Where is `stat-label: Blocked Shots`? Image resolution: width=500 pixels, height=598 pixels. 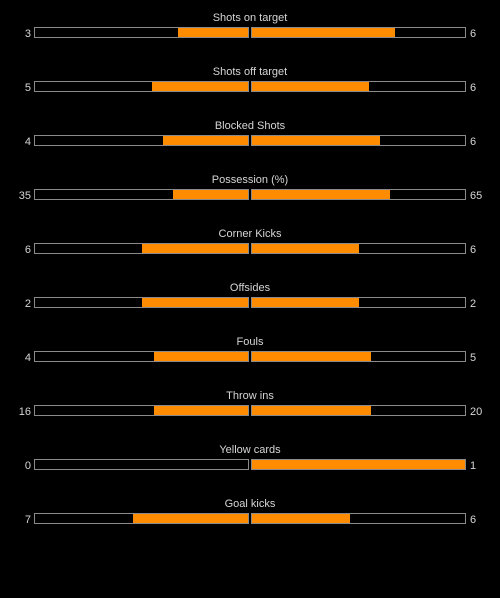 stat-label: Blocked Shots is located at coordinates (250, 126).